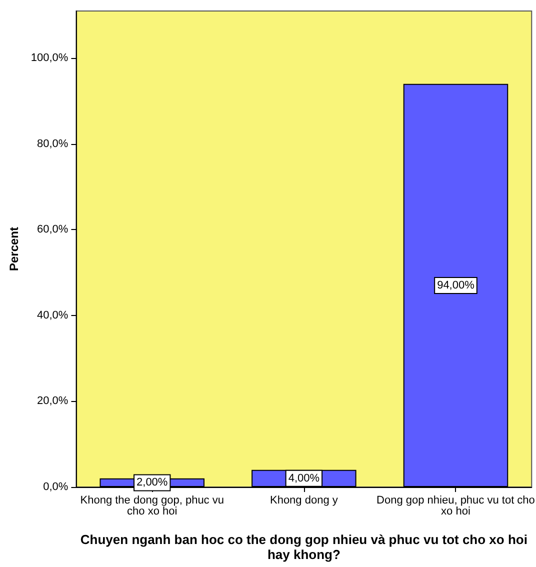 This screenshot has width=536, height=567. What do you see at coordinates (52, 401) in the screenshot?
I see `y-tick-label: 20,0%` at bounding box center [52, 401].